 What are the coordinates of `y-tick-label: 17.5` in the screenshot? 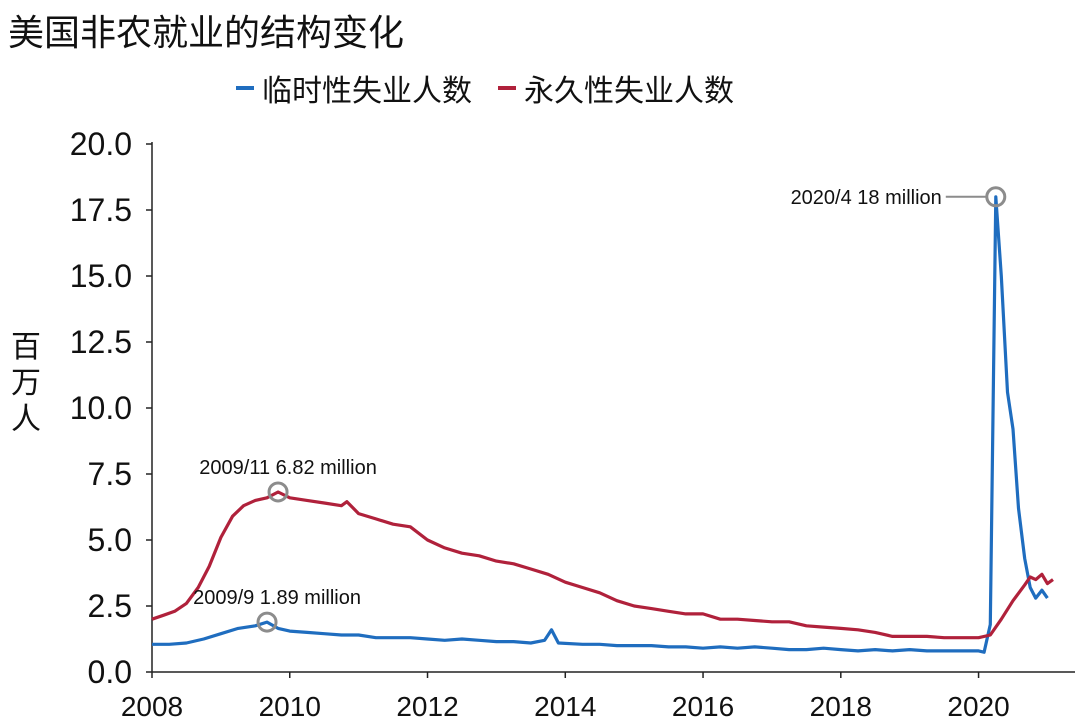 It's located at (101, 210).